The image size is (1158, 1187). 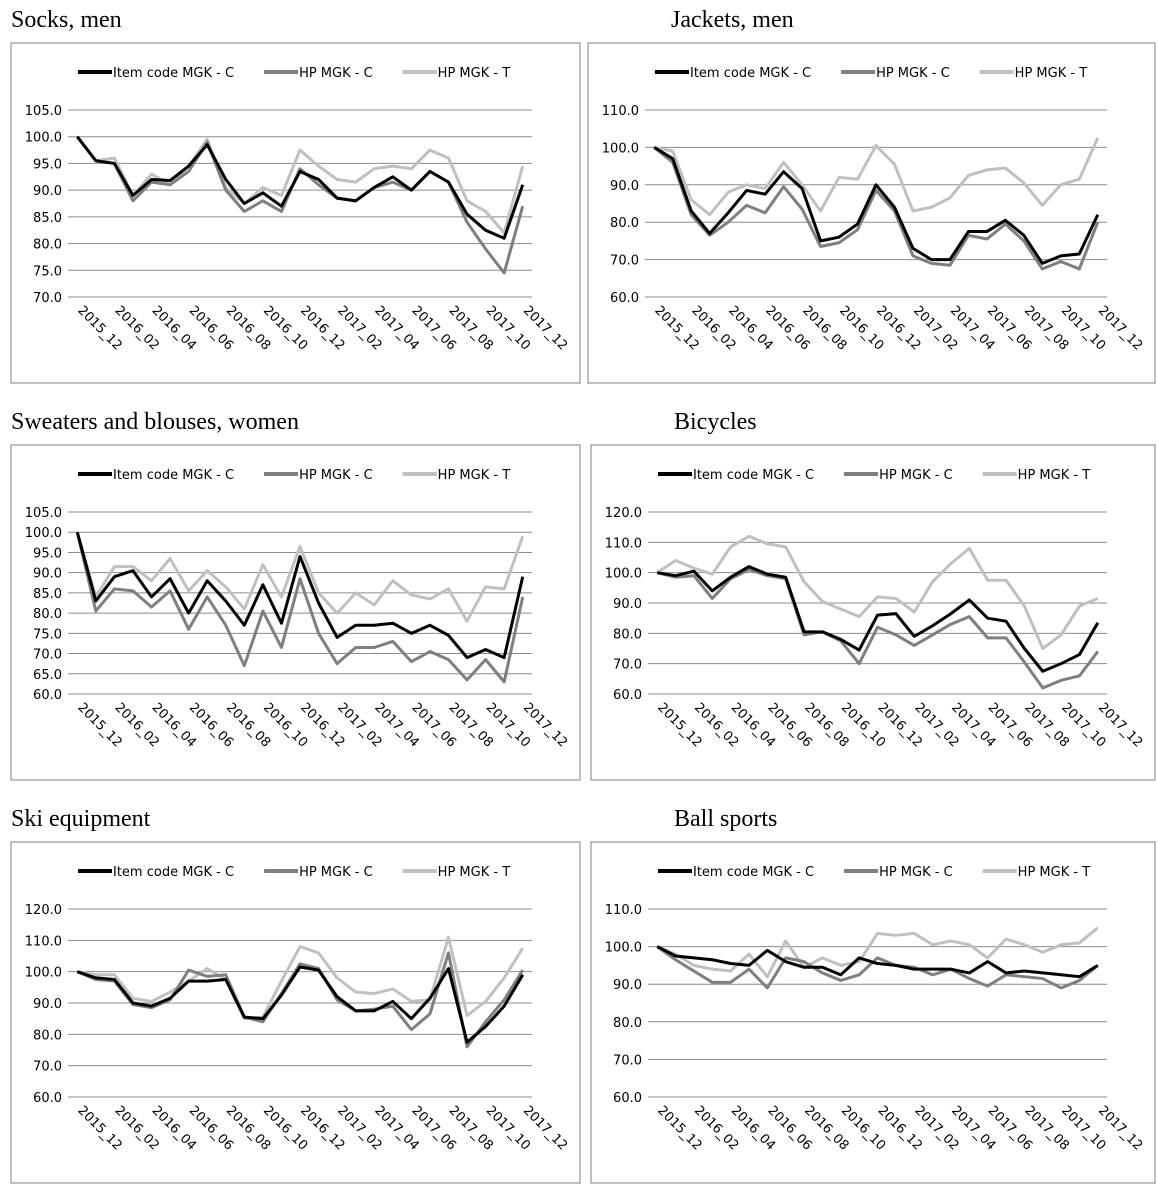 What do you see at coordinates (47, 675) in the screenshot?
I see `y-tick-label: 65.0` at bounding box center [47, 675].